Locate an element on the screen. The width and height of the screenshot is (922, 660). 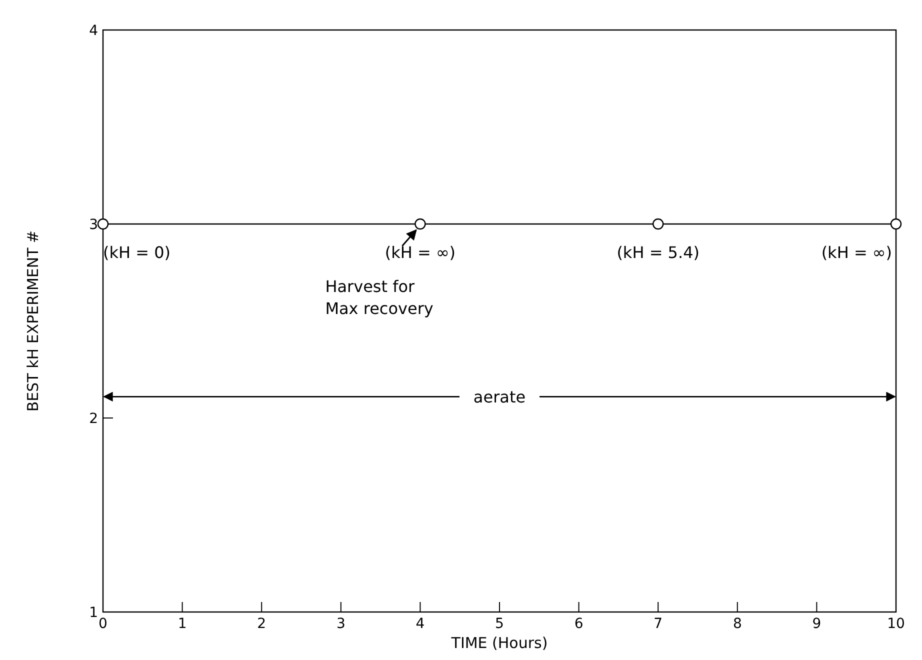
x-axis-title: TIME (Hours) is located at coordinates (499, 643).